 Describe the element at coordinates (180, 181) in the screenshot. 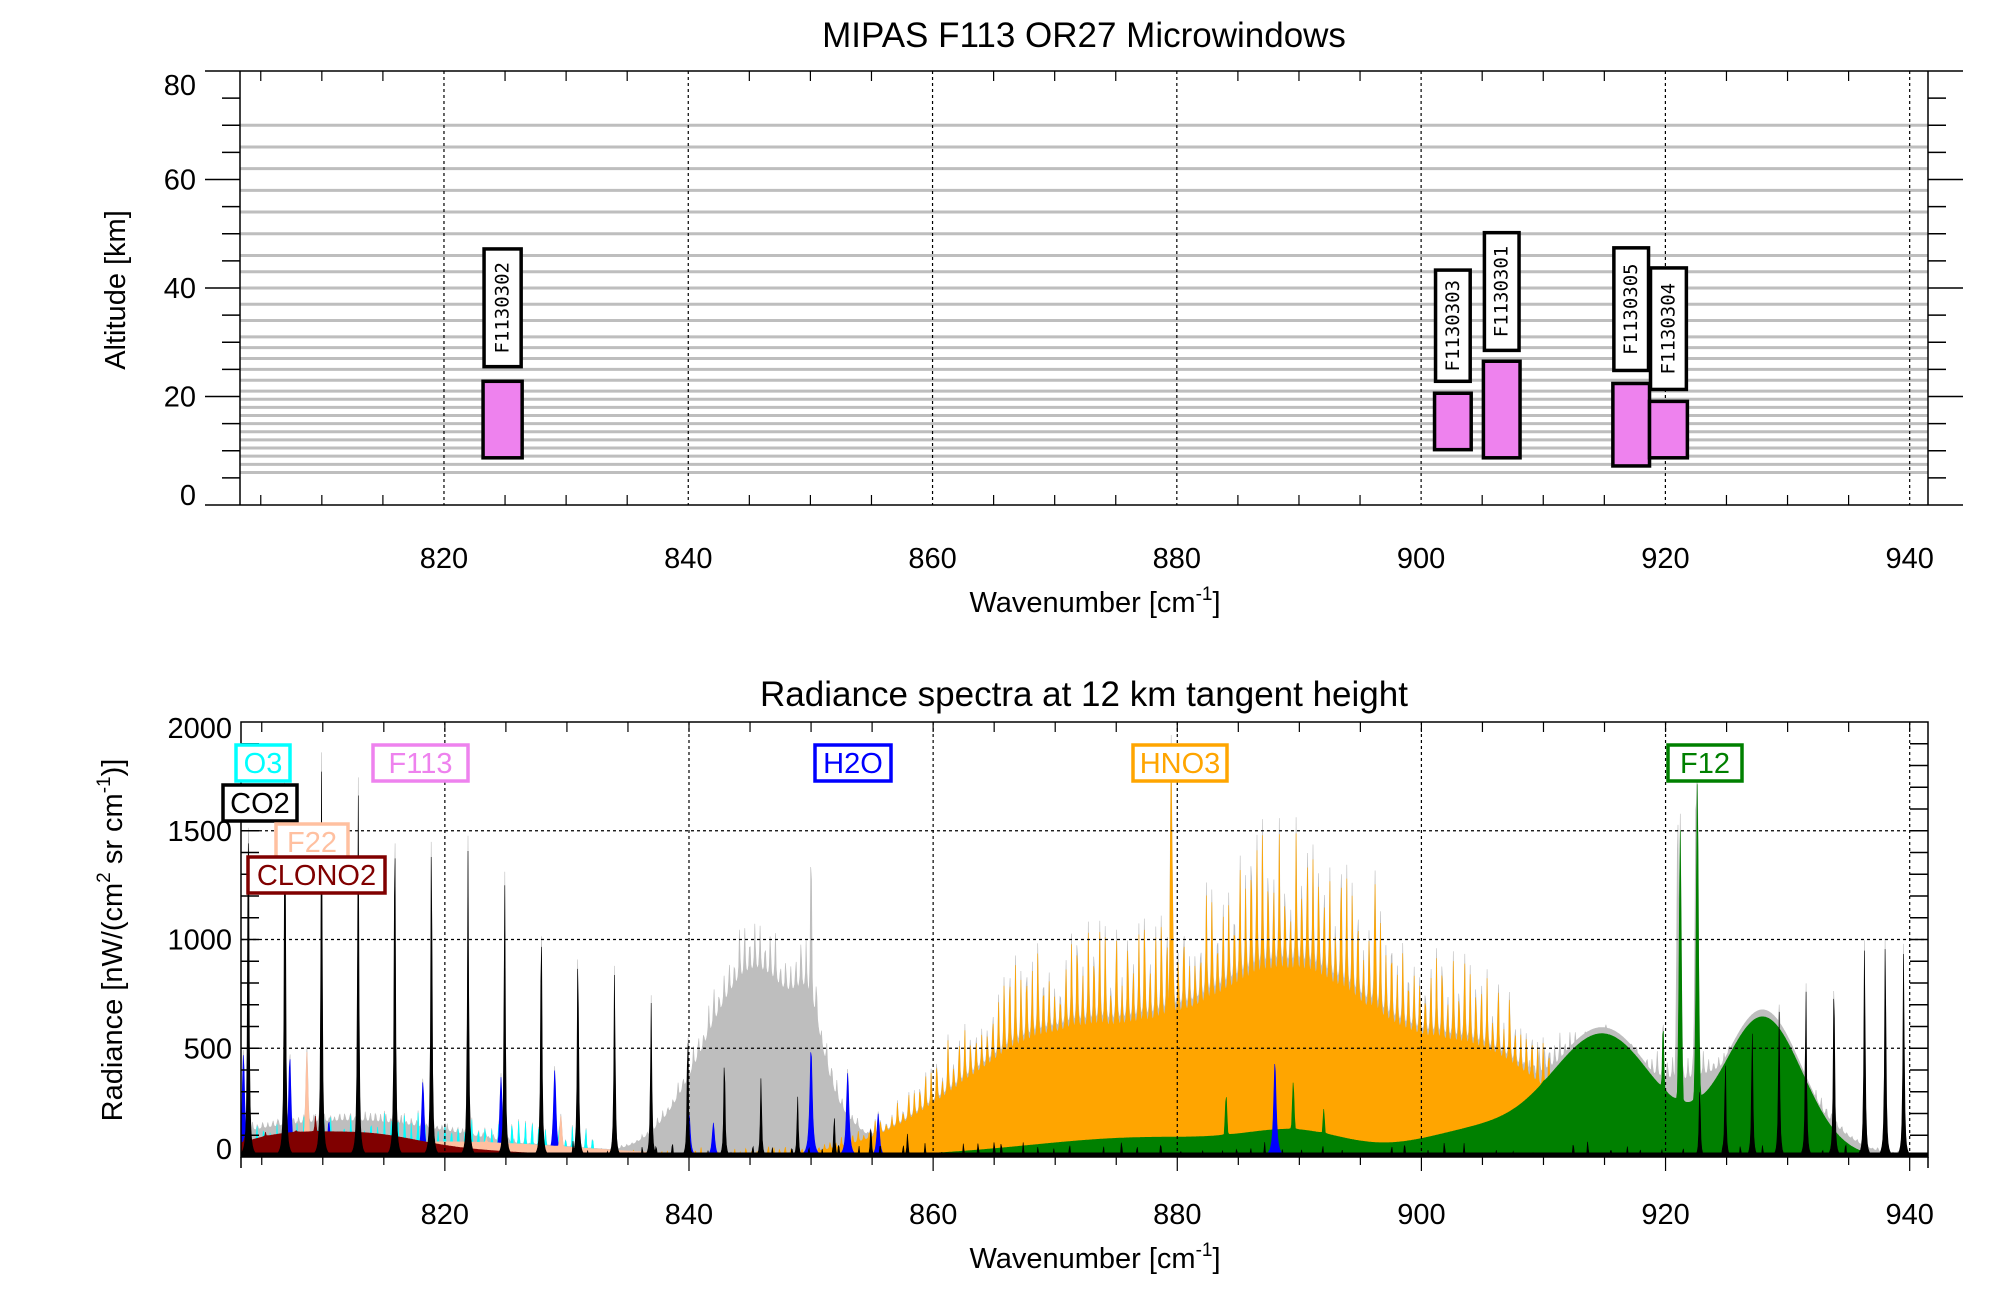

I see `y-tick-label: 60` at that location.